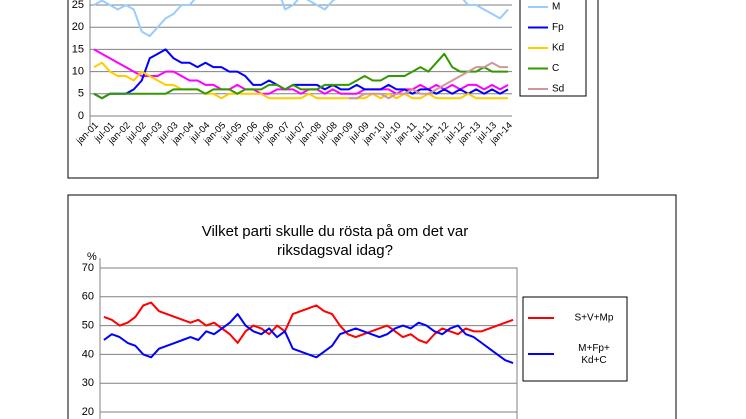 The image size is (746, 419). What do you see at coordinates (594, 318) in the screenshot?
I see `legend-label: S+V+Mp` at bounding box center [594, 318].